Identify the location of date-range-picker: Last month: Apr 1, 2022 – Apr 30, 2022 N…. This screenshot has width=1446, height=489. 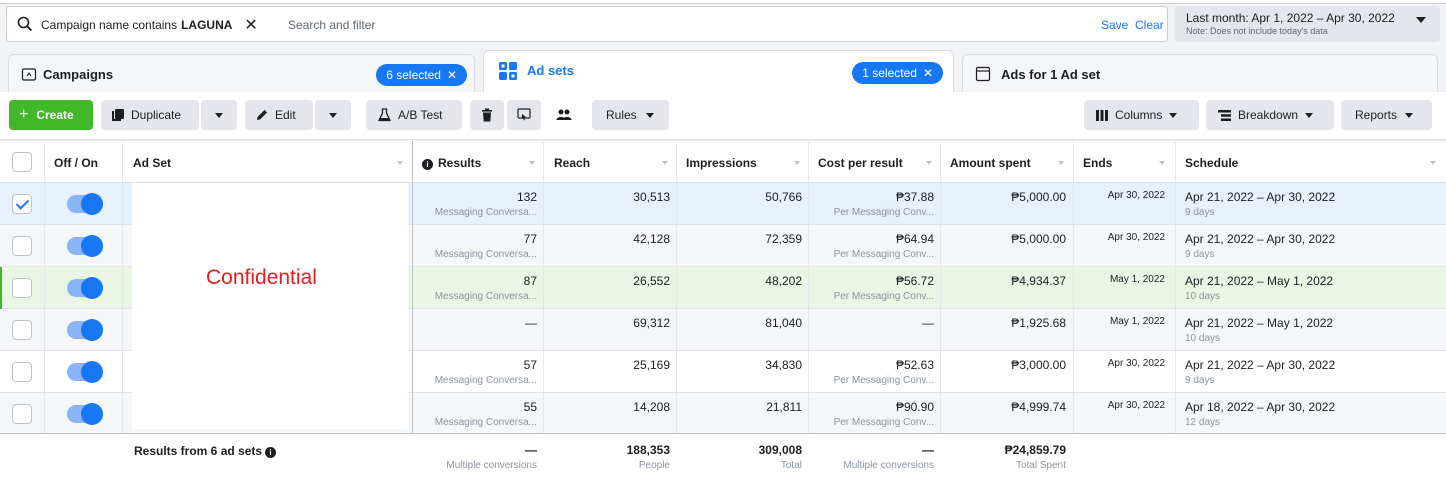
(1307, 24).